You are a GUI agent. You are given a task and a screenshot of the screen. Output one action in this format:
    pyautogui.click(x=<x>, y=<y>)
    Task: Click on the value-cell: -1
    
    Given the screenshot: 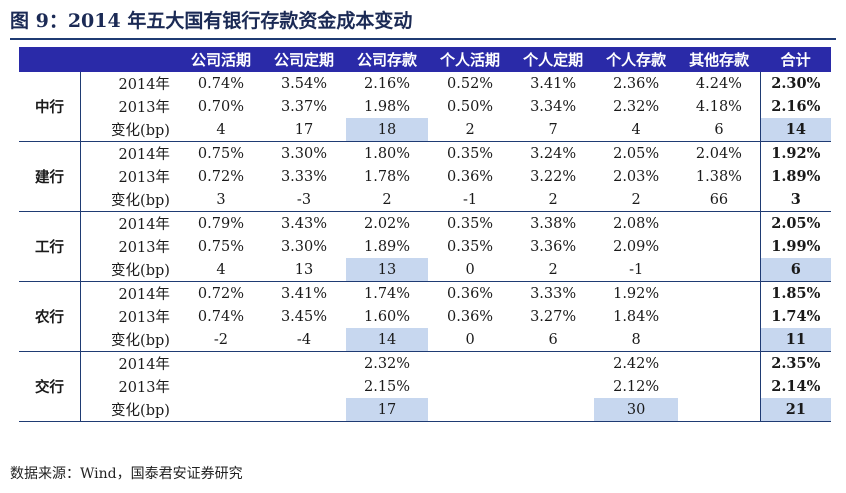 What is the action you would take?
    pyautogui.click(x=470, y=200)
    